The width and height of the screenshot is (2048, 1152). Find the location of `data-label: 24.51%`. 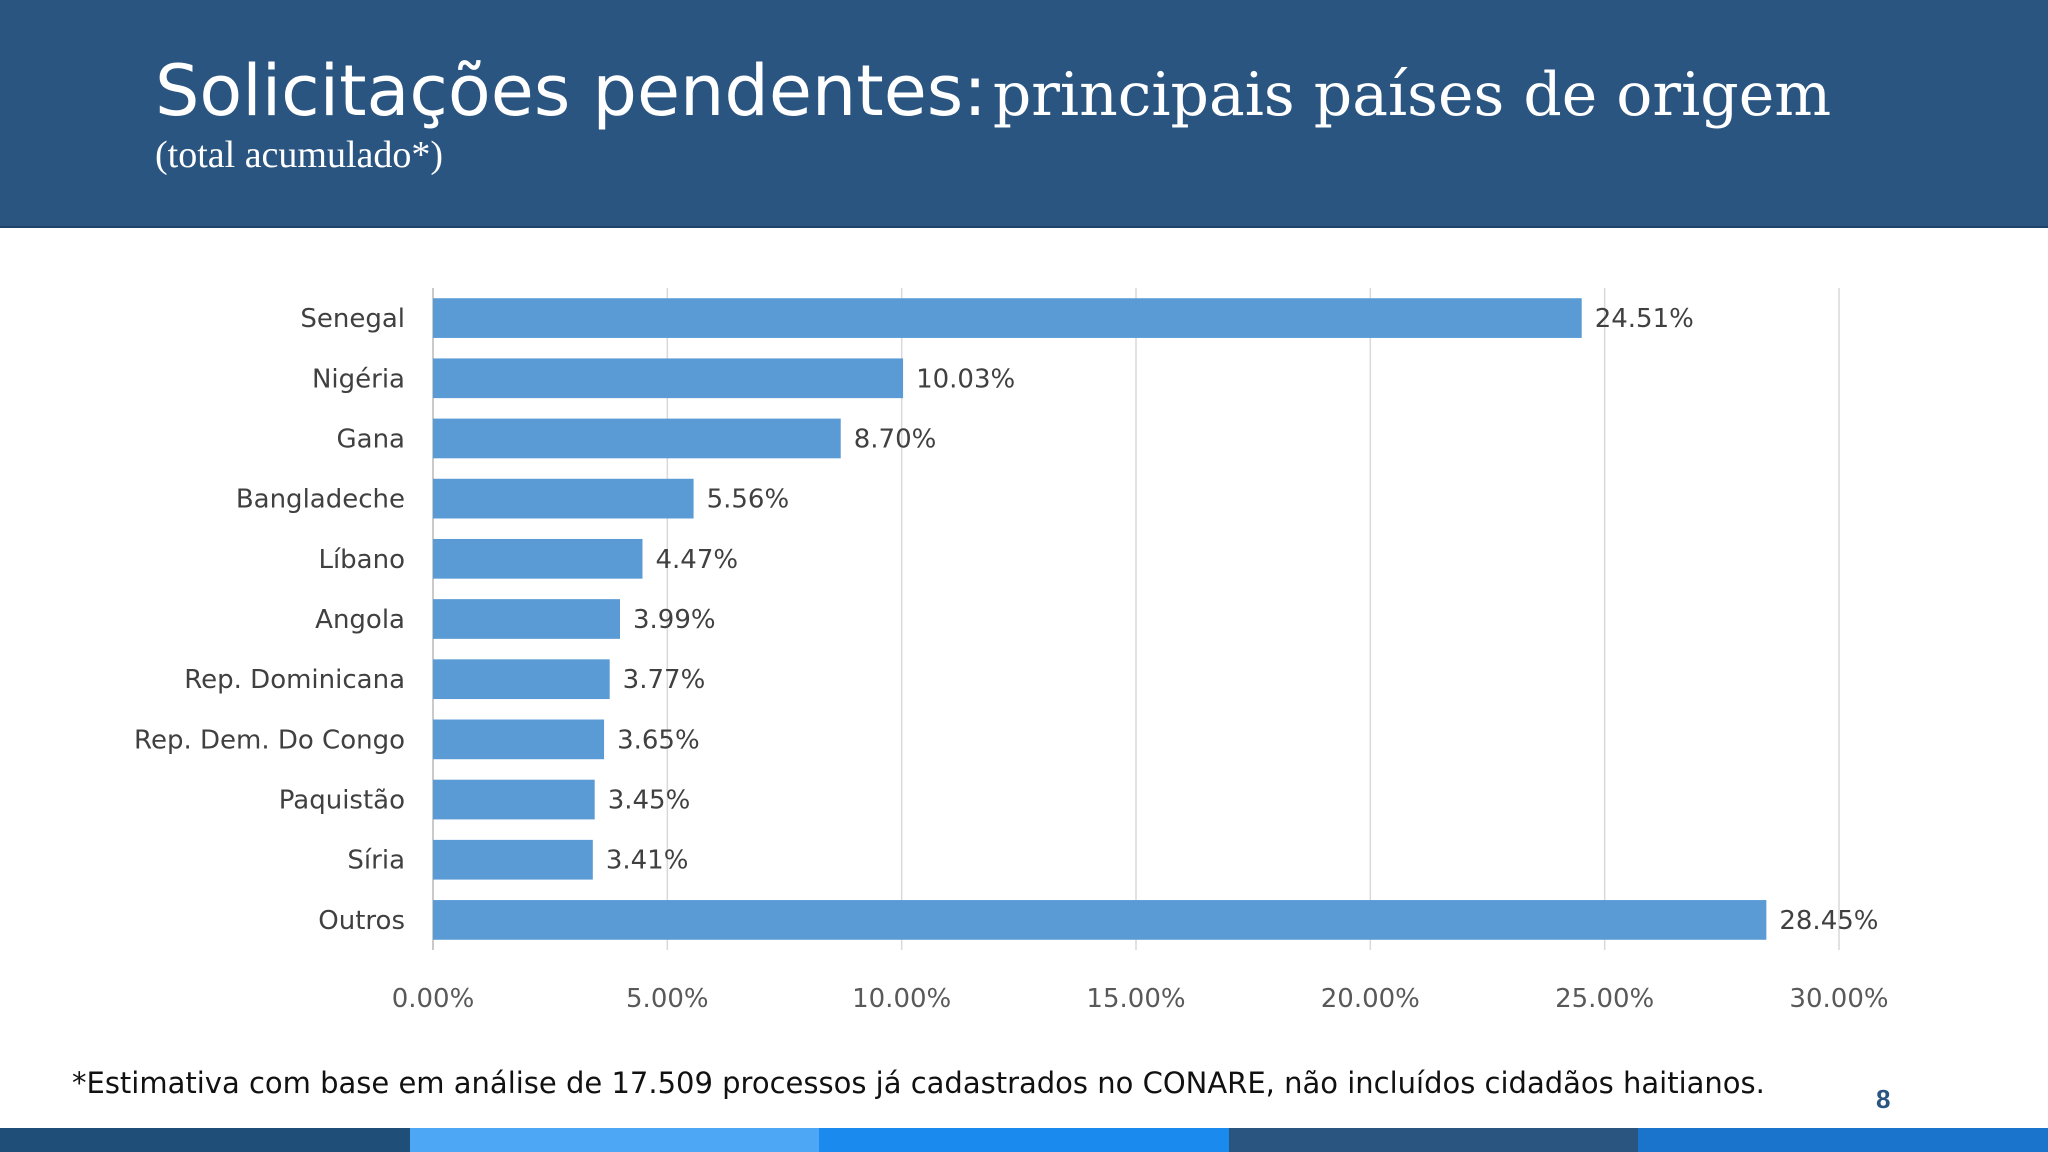

data-label: 24.51% is located at coordinates (1644, 319).